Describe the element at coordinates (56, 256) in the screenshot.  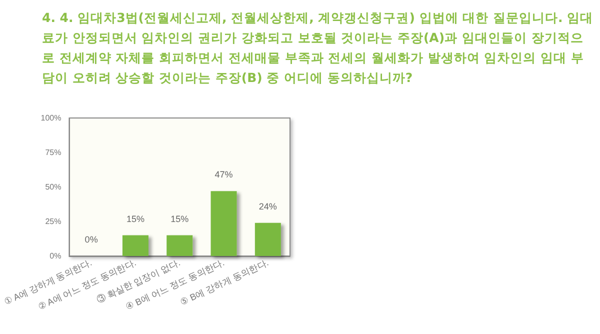
I see `y-tick-label: 0%` at that location.